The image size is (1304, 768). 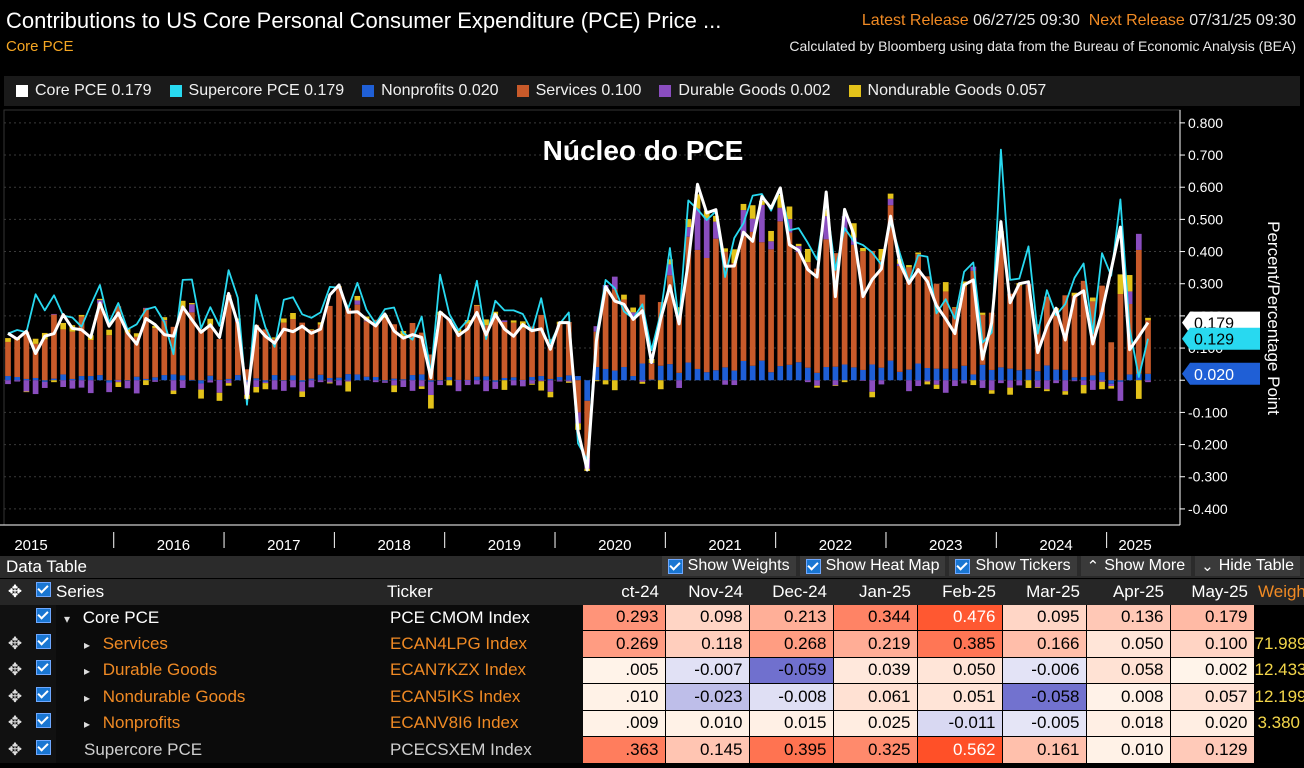 What do you see at coordinates (1044, 592) in the screenshot?
I see `month-column-header: Mar-25` at bounding box center [1044, 592].